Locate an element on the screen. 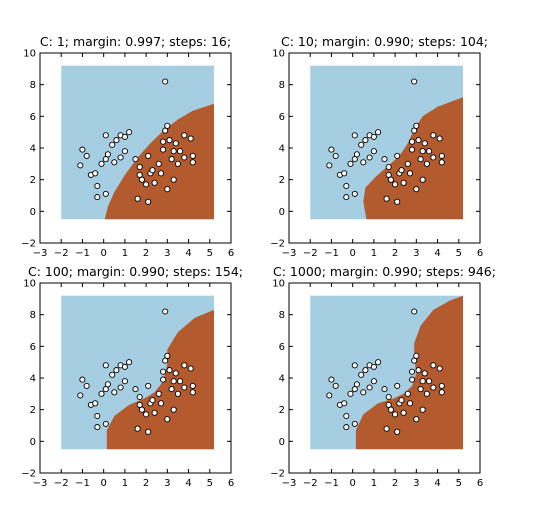 This screenshot has height=532, width=553. x-tick-label: 5 is located at coordinates (210, 483).